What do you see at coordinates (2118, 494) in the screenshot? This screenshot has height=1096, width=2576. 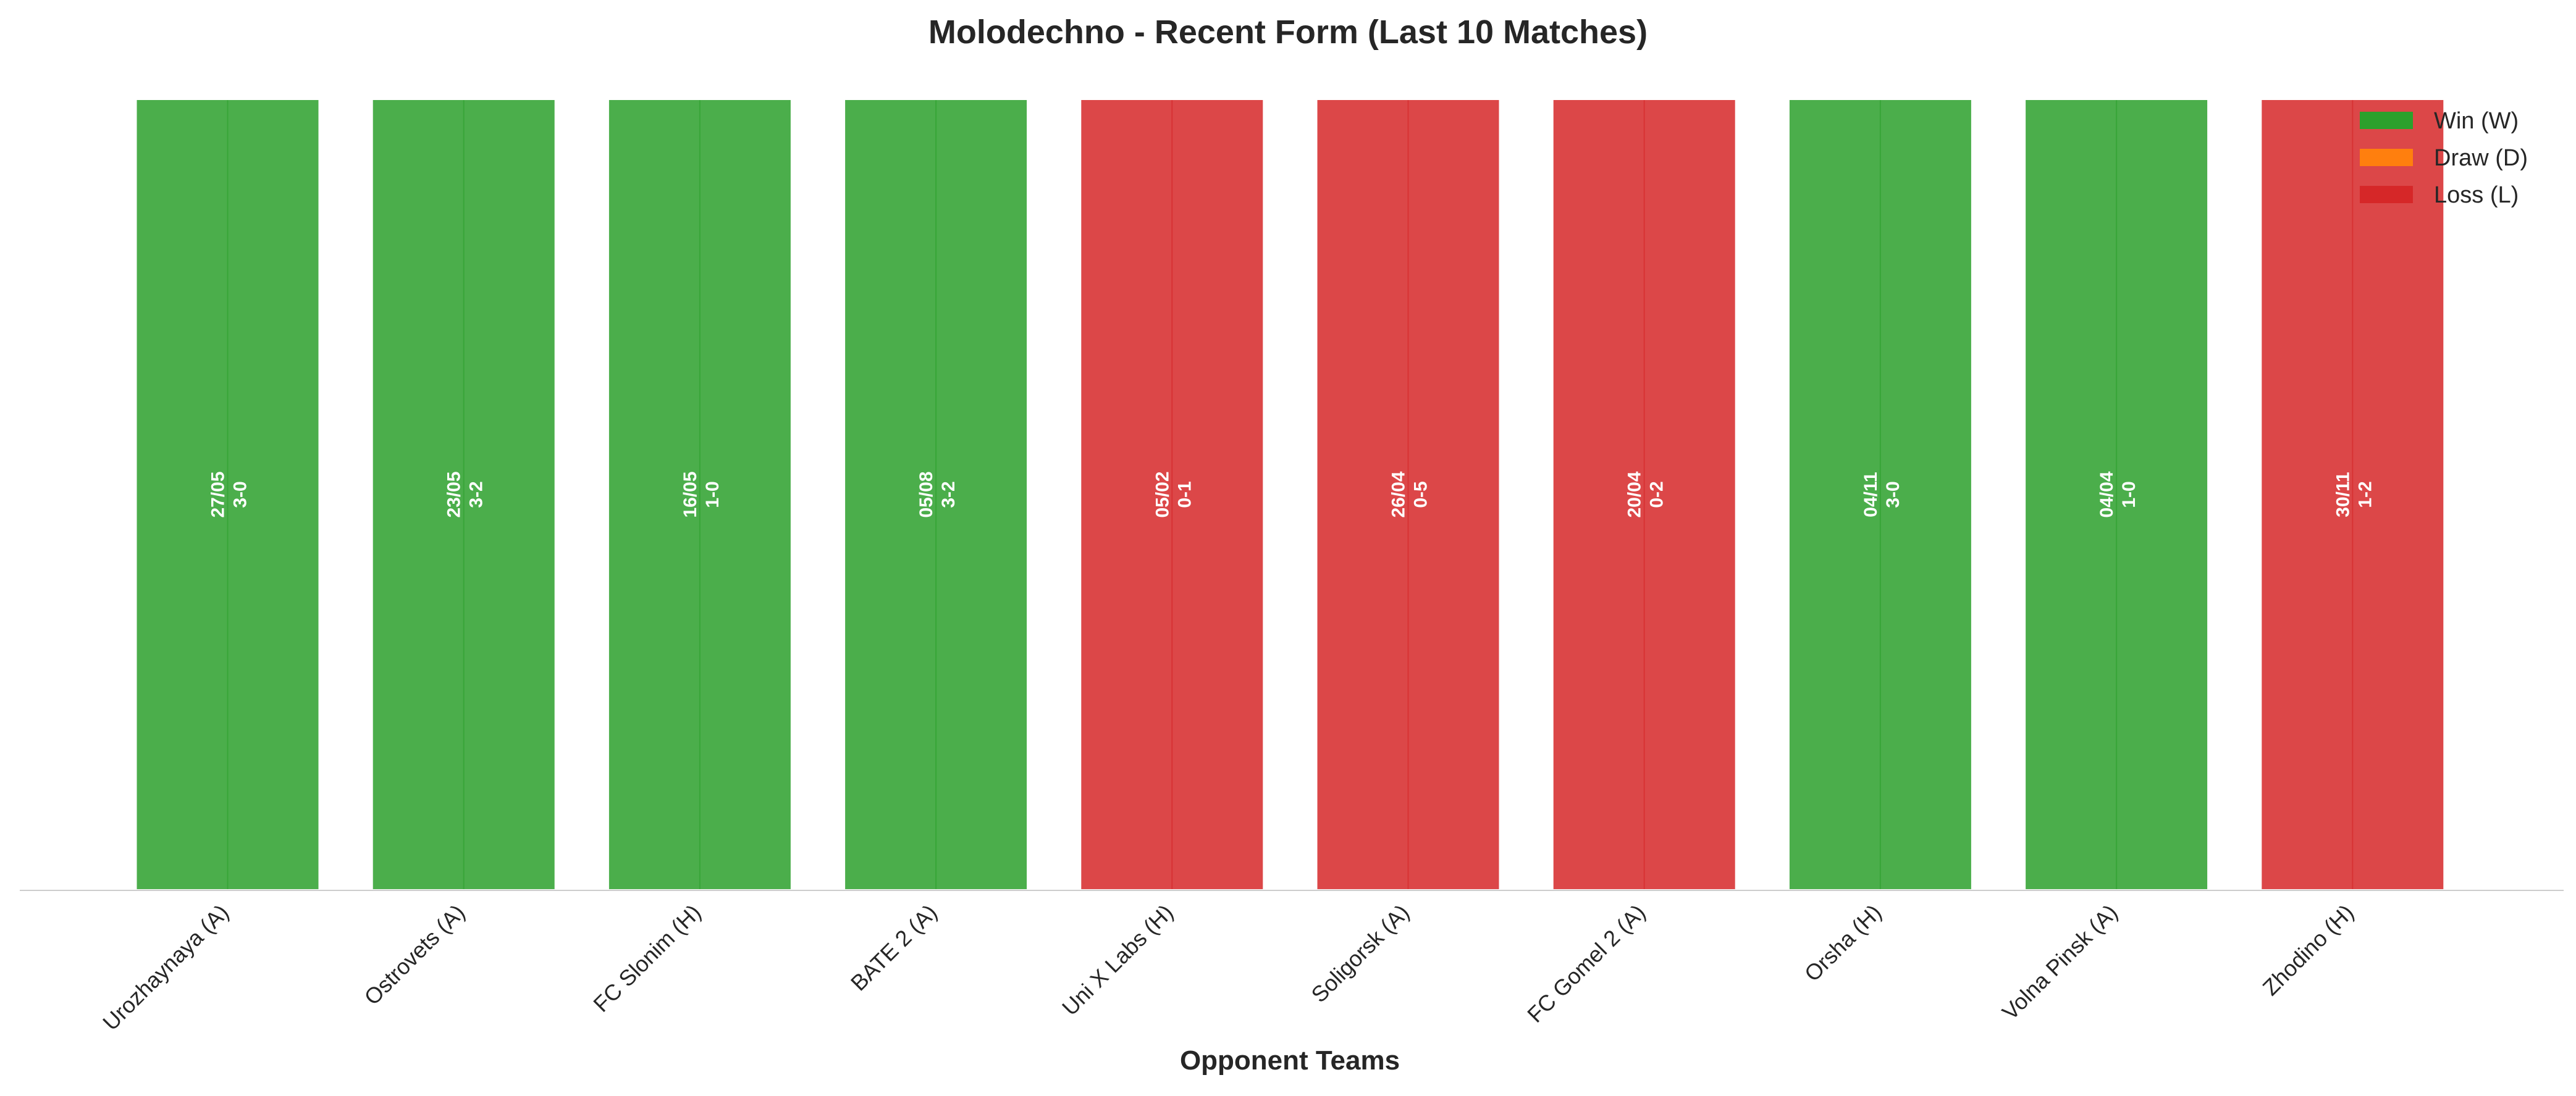 I see `bar-label: 04/04 1-0` at bounding box center [2118, 494].